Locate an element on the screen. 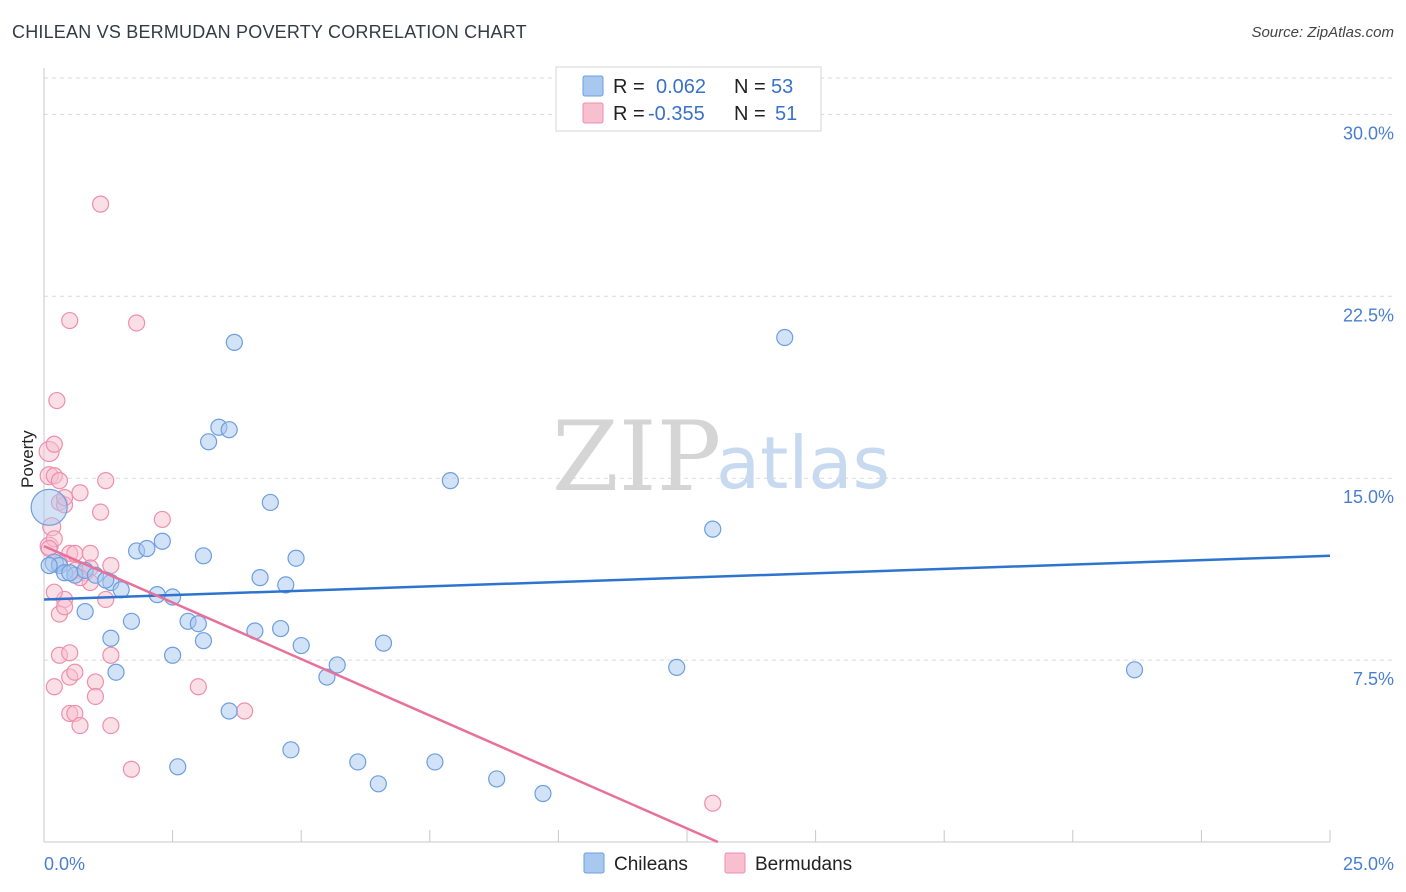 This screenshot has width=1406, height=892. legend-n-label-bermudan: N = is located at coordinates (750, 114).